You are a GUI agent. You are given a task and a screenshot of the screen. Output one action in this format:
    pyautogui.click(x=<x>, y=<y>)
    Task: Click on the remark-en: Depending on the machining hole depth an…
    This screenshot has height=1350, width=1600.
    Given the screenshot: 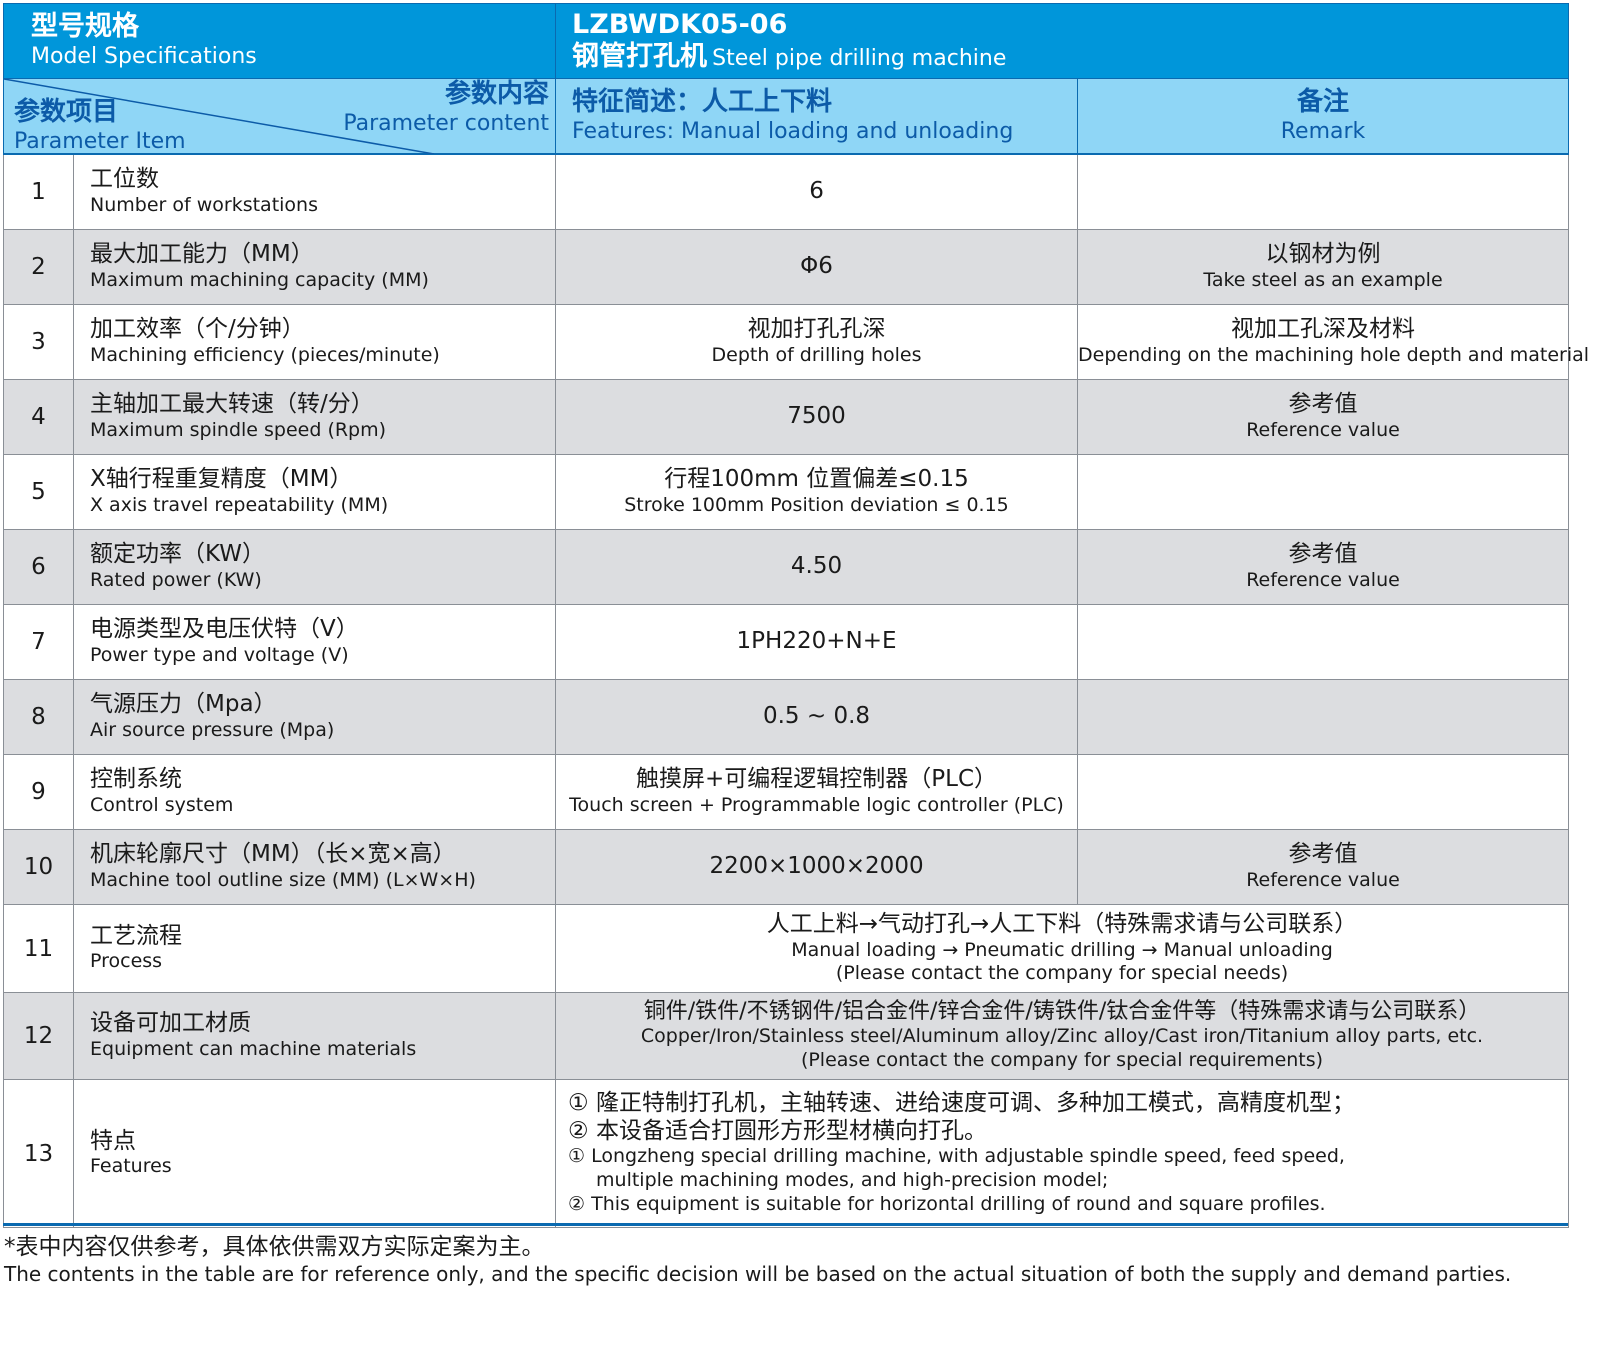 What is the action you would take?
    pyautogui.click(x=1334, y=354)
    